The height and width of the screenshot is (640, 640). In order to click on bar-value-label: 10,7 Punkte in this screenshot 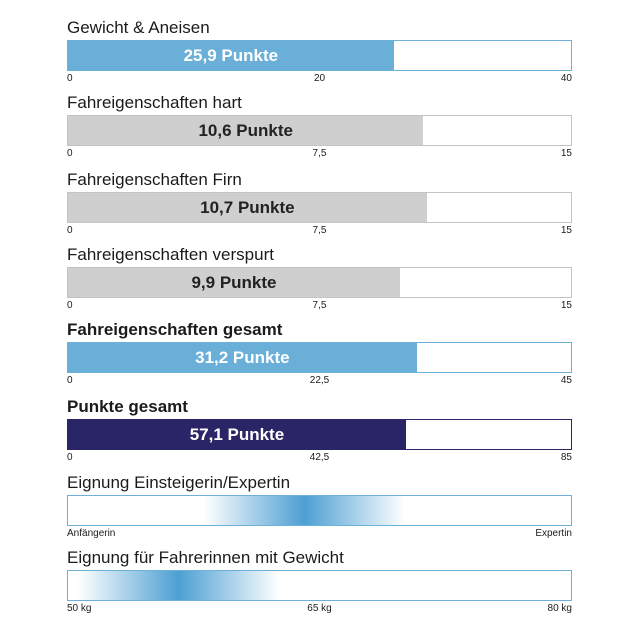, I will do `click(247, 207)`.